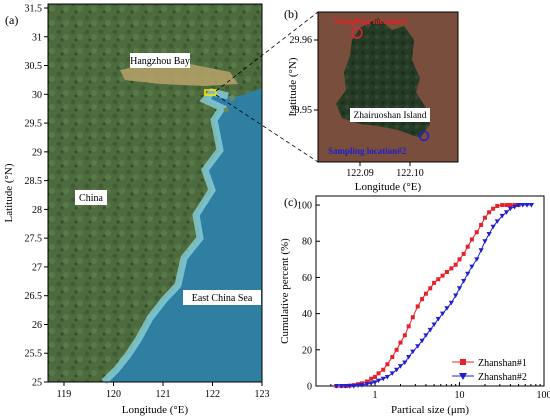  What do you see at coordinates (37, 210) in the screenshot?
I see `tick-label: 28` at bounding box center [37, 210].